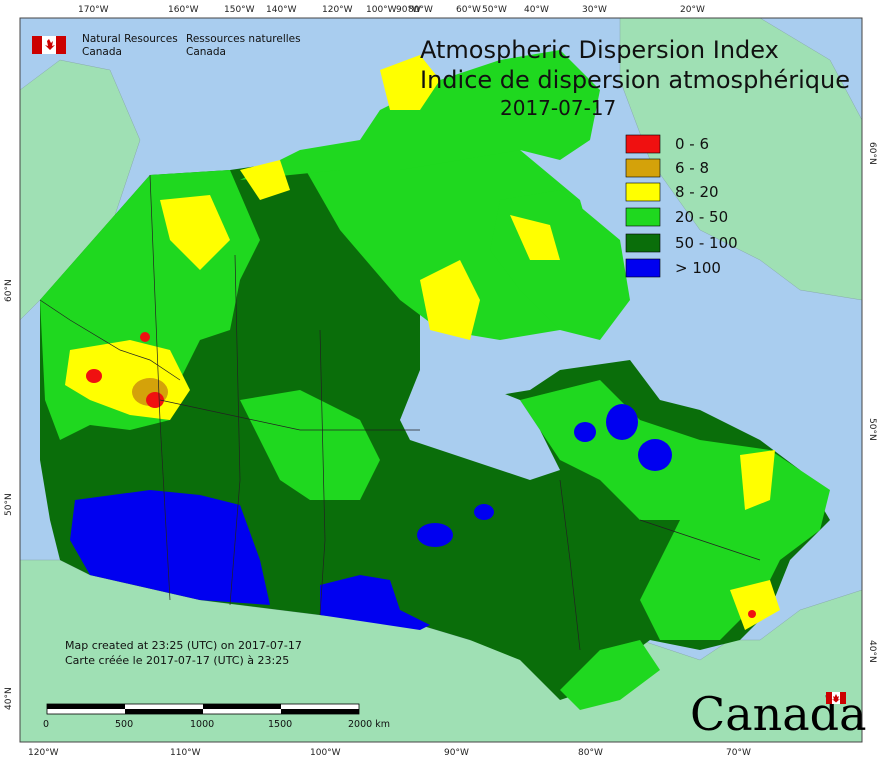 The height and width of the screenshot is (760, 880). I want to click on scale-label-1: 500, so click(124, 724).